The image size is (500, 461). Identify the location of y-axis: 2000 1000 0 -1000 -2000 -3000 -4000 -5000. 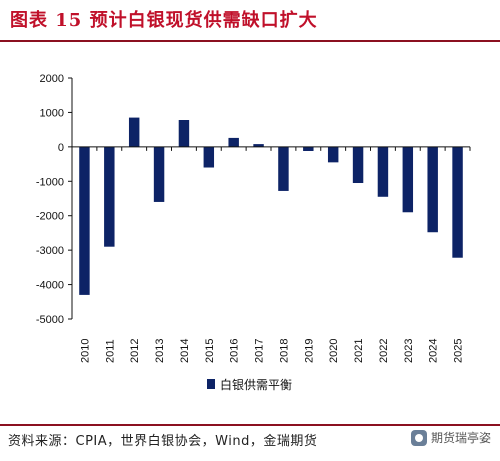
(54, 199).